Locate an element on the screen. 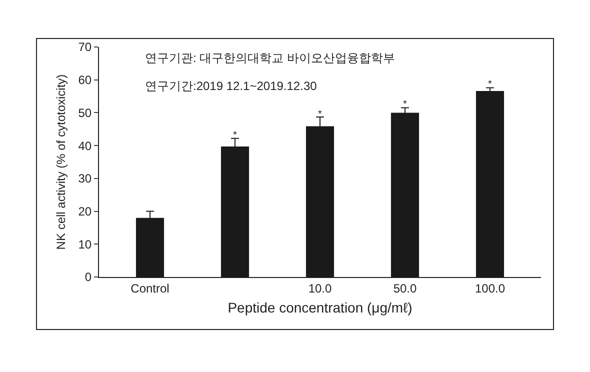 The image size is (590, 372). y-tick-label: 50 is located at coordinates (85, 113).